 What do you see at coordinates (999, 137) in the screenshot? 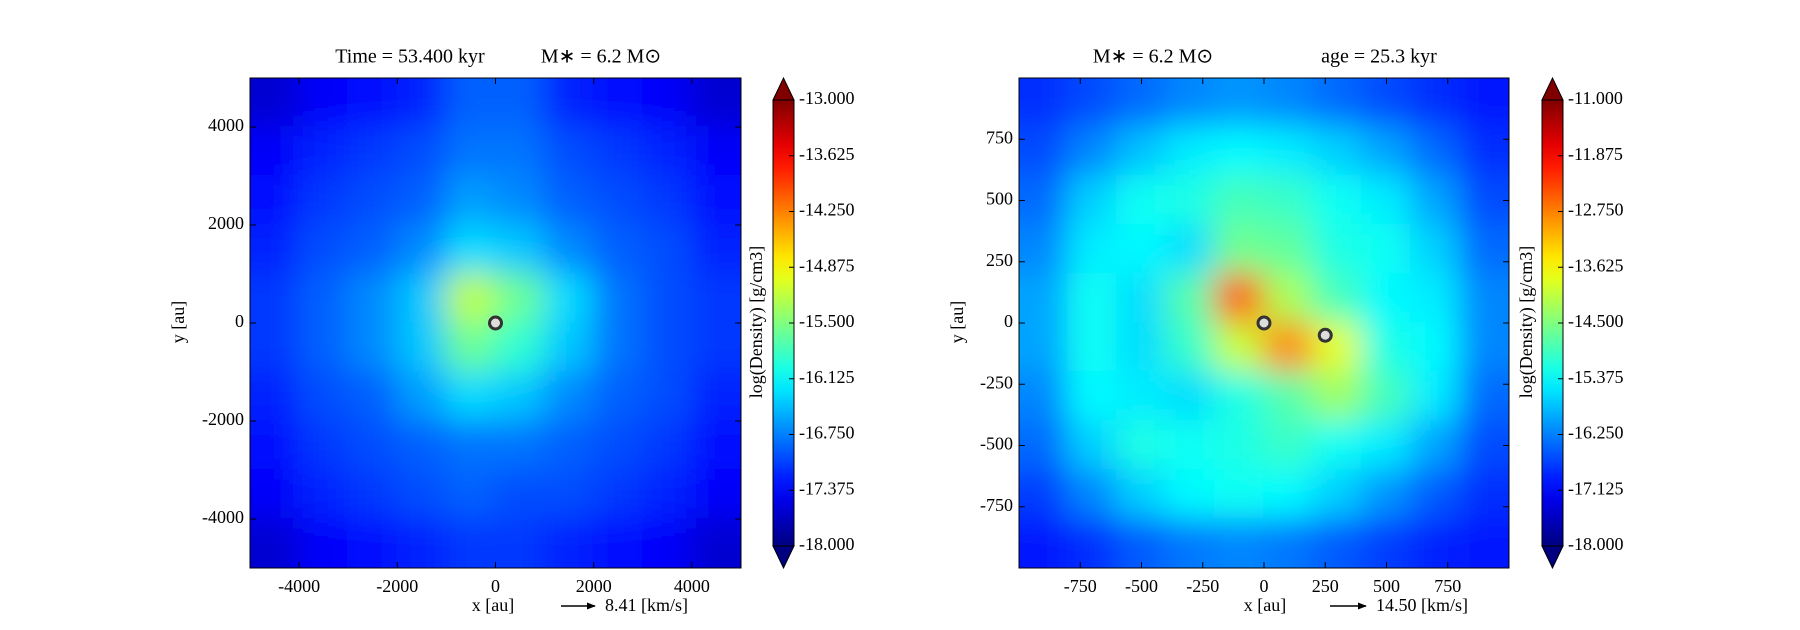
I see `y-tick-label: 750` at bounding box center [999, 137].